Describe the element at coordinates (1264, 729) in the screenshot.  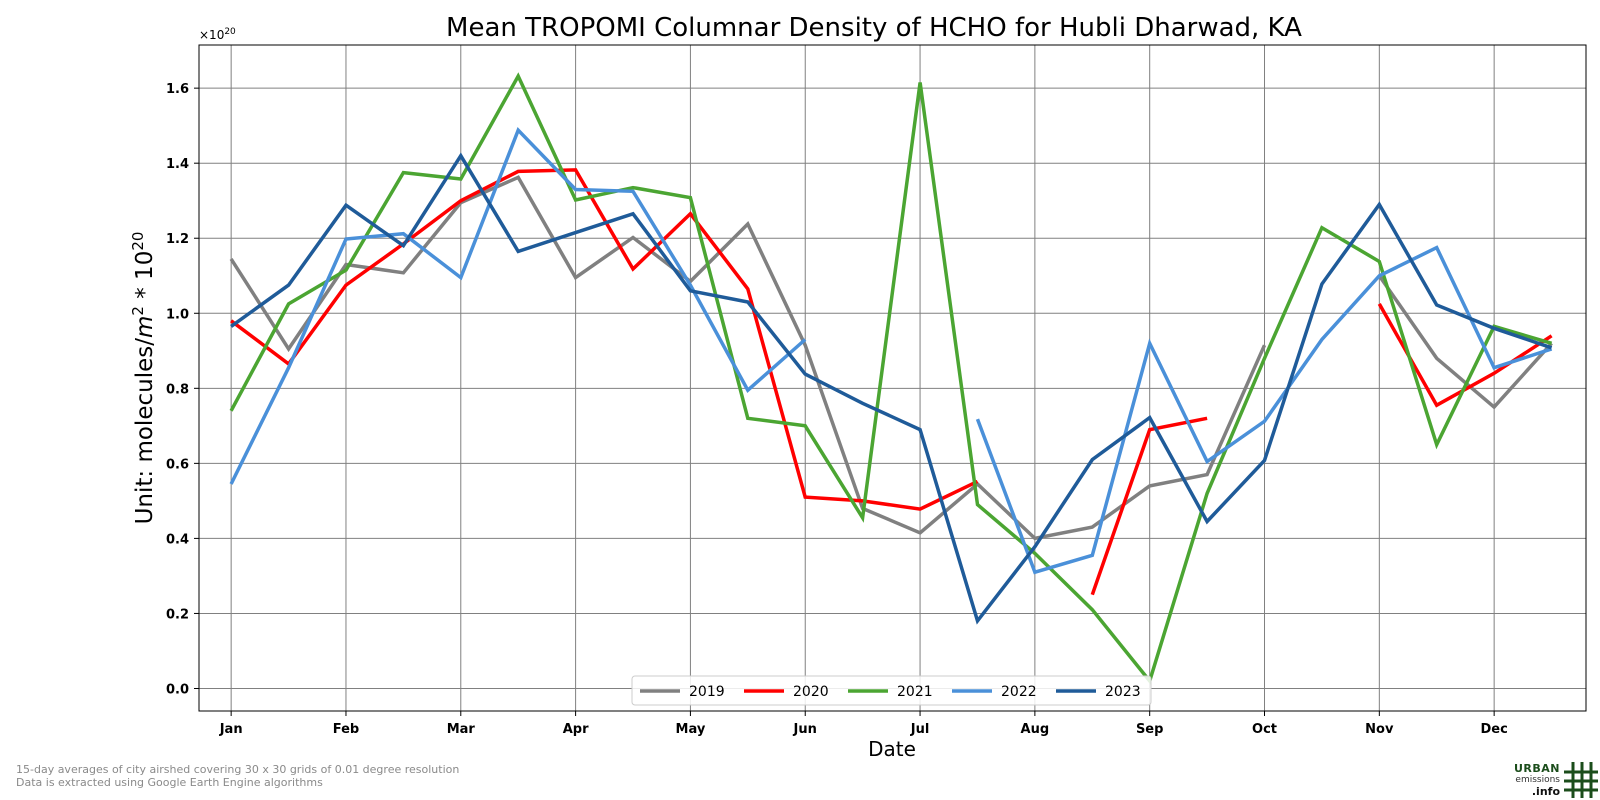
I see `x-tick-label: Oct` at that location.